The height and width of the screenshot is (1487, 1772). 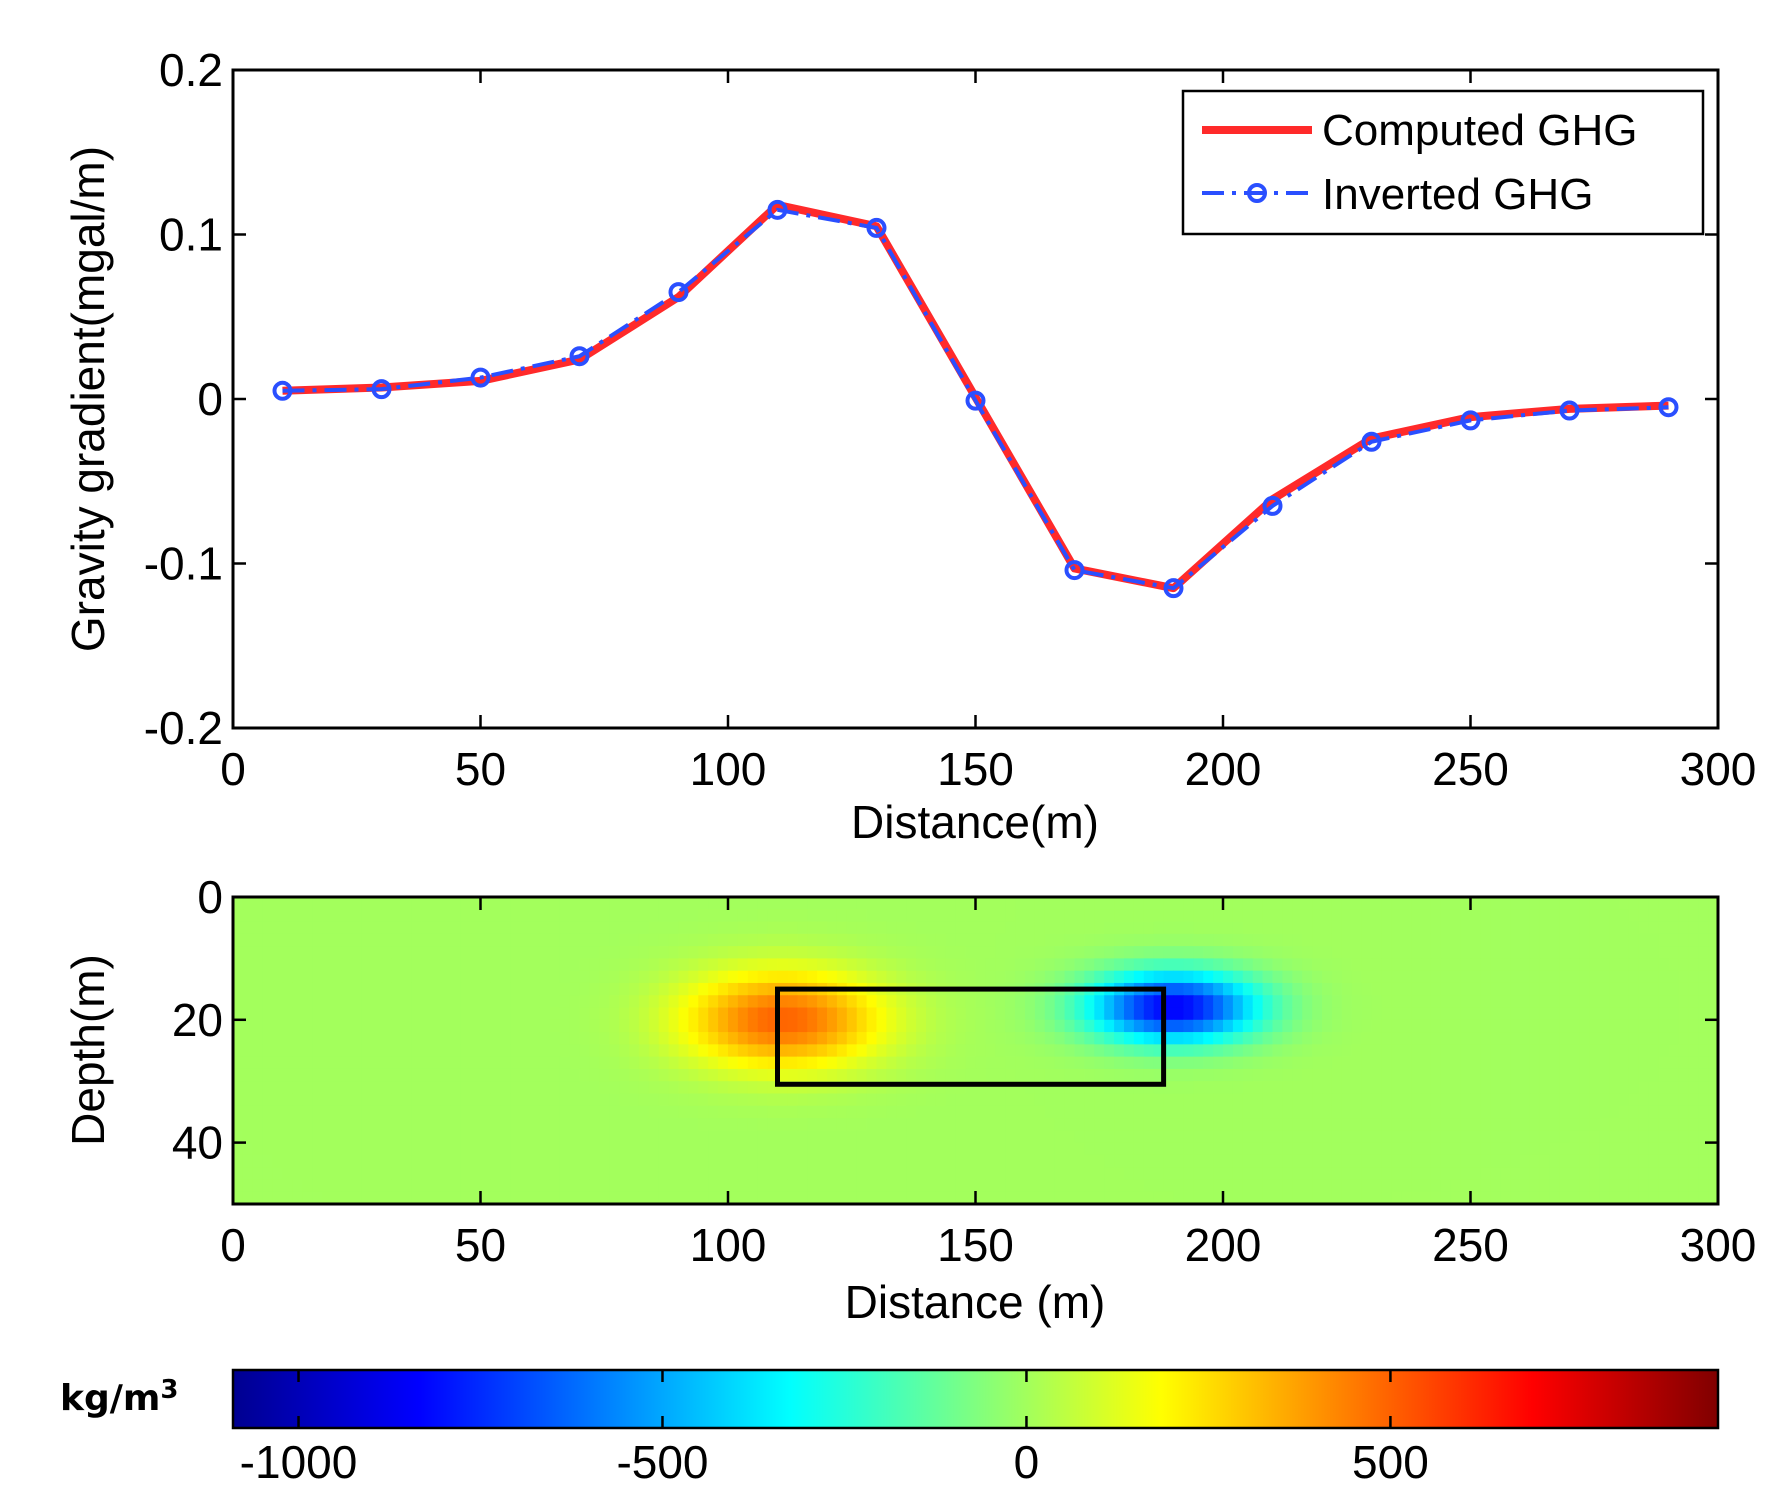 I want to click on top-y-tick-label: -0.1, so click(x=183, y=564).